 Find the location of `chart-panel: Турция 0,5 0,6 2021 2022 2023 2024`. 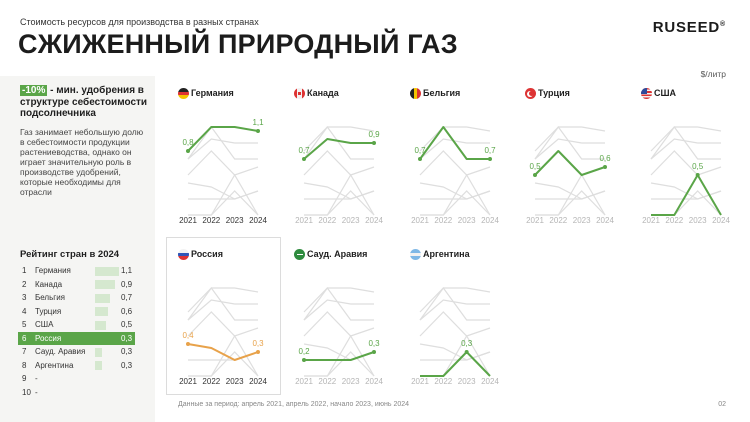

chart-panel: Турция 0,5 0,6 2021 2022 2023 2024 is located at coordinates (568, 152).